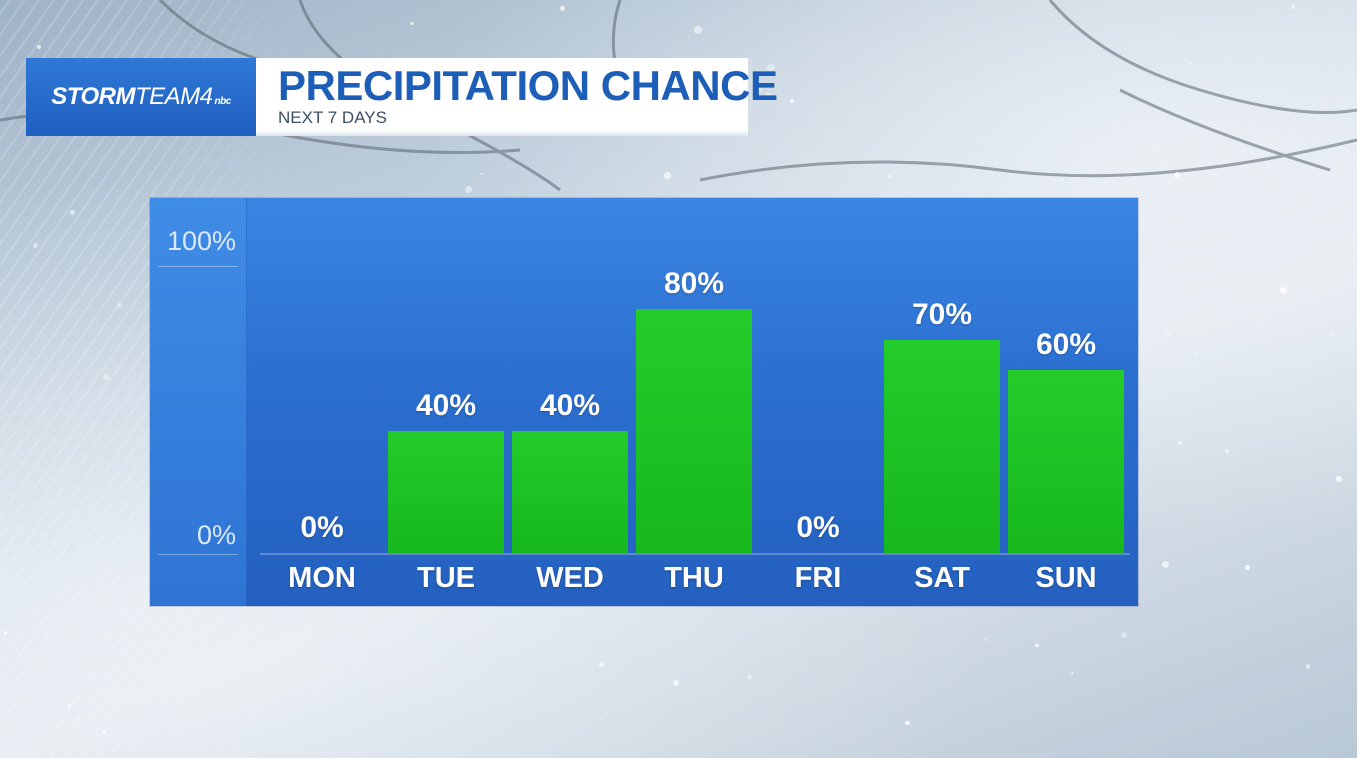  Describe the element at coordinates (1066, 461) in the screenshot. I see `bar-sun` at that location.